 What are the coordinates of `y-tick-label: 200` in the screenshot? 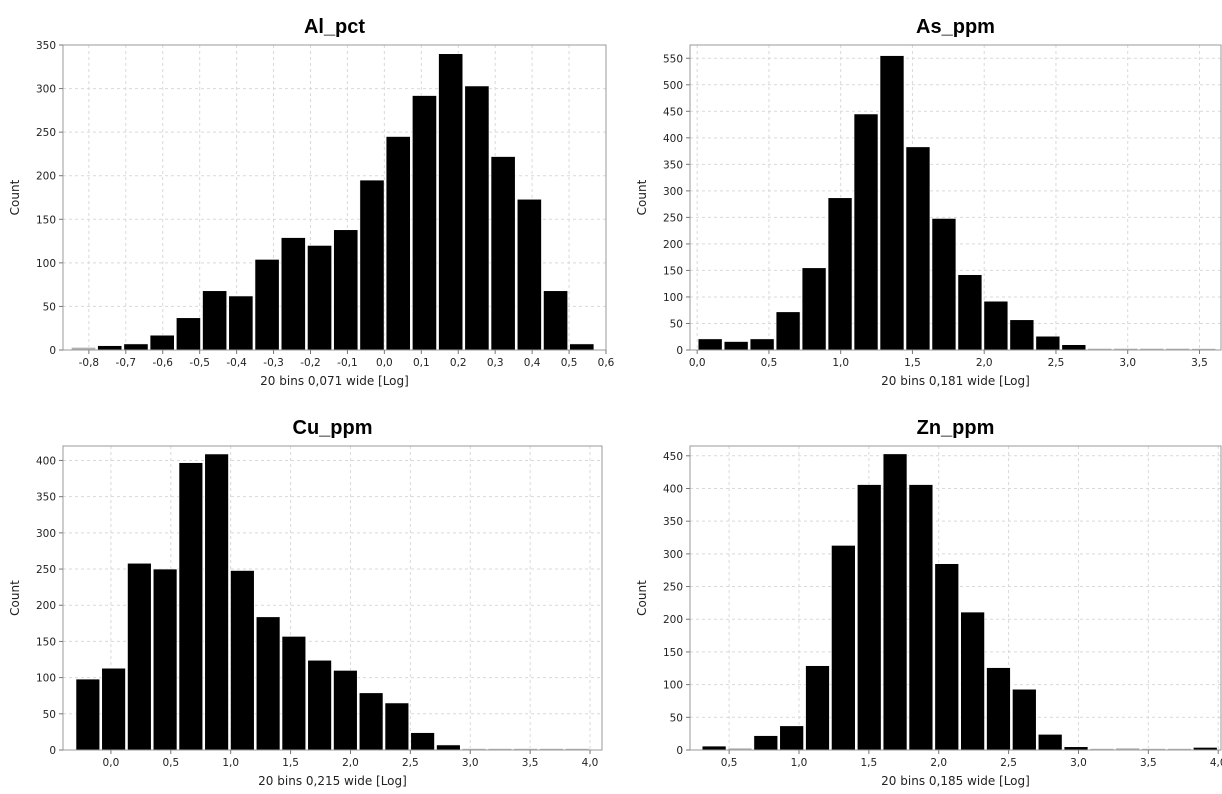 It's located at (46, 177).